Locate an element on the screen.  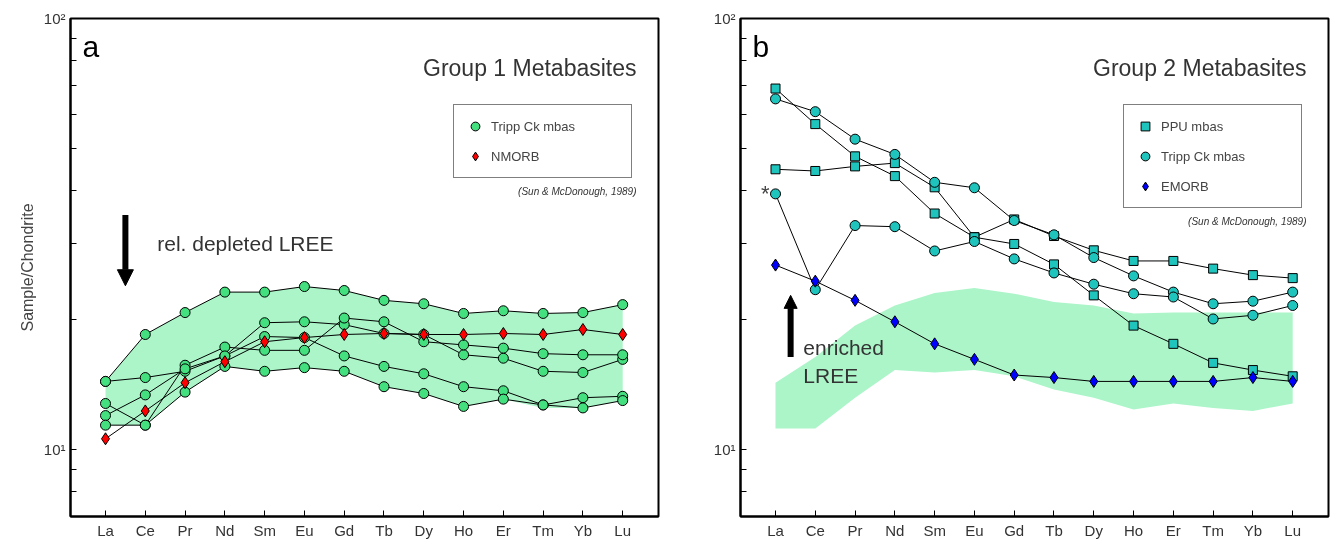
text: Group 1 Metabasites is located at coordinates (530, 67).